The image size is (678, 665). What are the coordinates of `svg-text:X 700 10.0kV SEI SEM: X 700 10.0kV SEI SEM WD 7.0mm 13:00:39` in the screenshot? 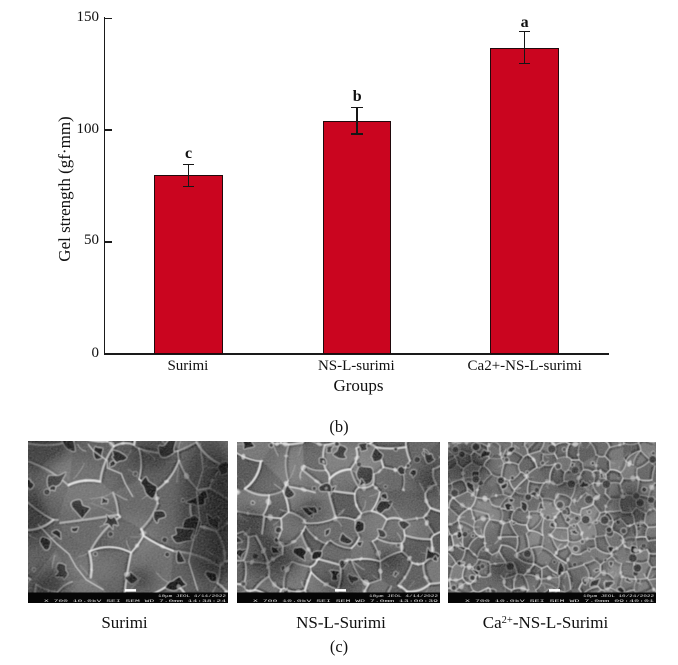 It's located at (346, 601).